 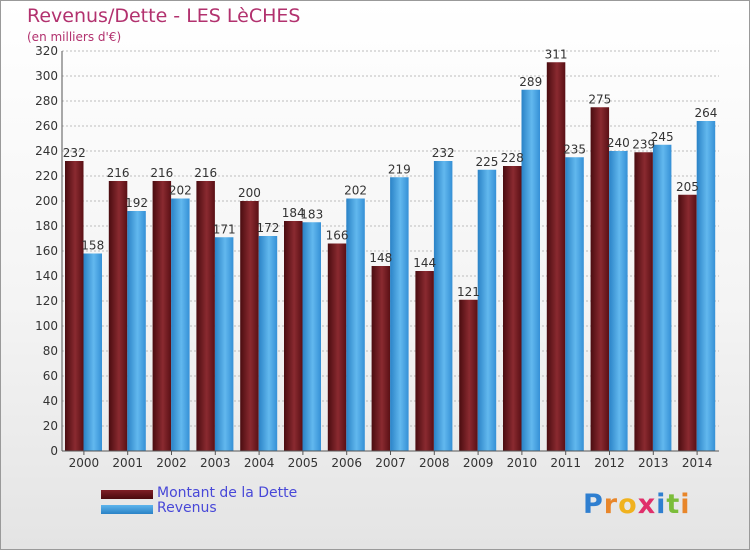 What do you see at coordinates (46, 151) in the screenshot?
I see `y-tick-label: 240` at bounding box center [46, 151].